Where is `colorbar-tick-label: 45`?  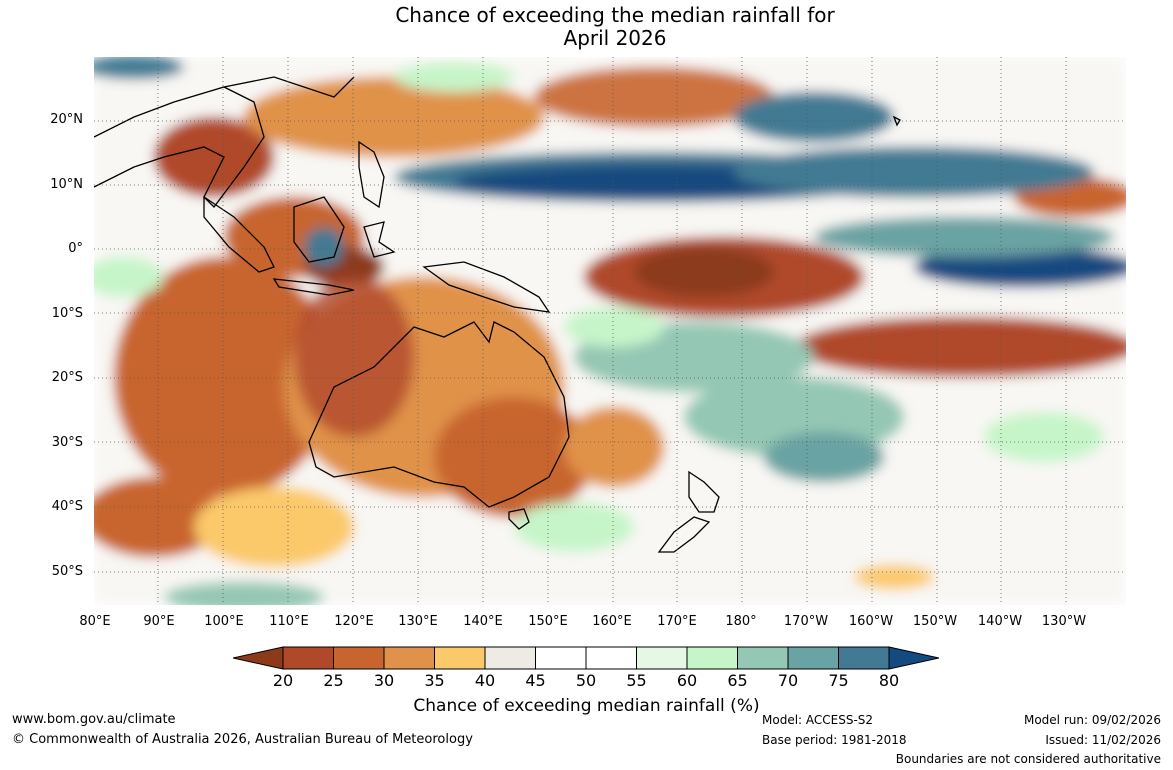
colorbar-tick-label: 45 is located at coordinates (535, 680).